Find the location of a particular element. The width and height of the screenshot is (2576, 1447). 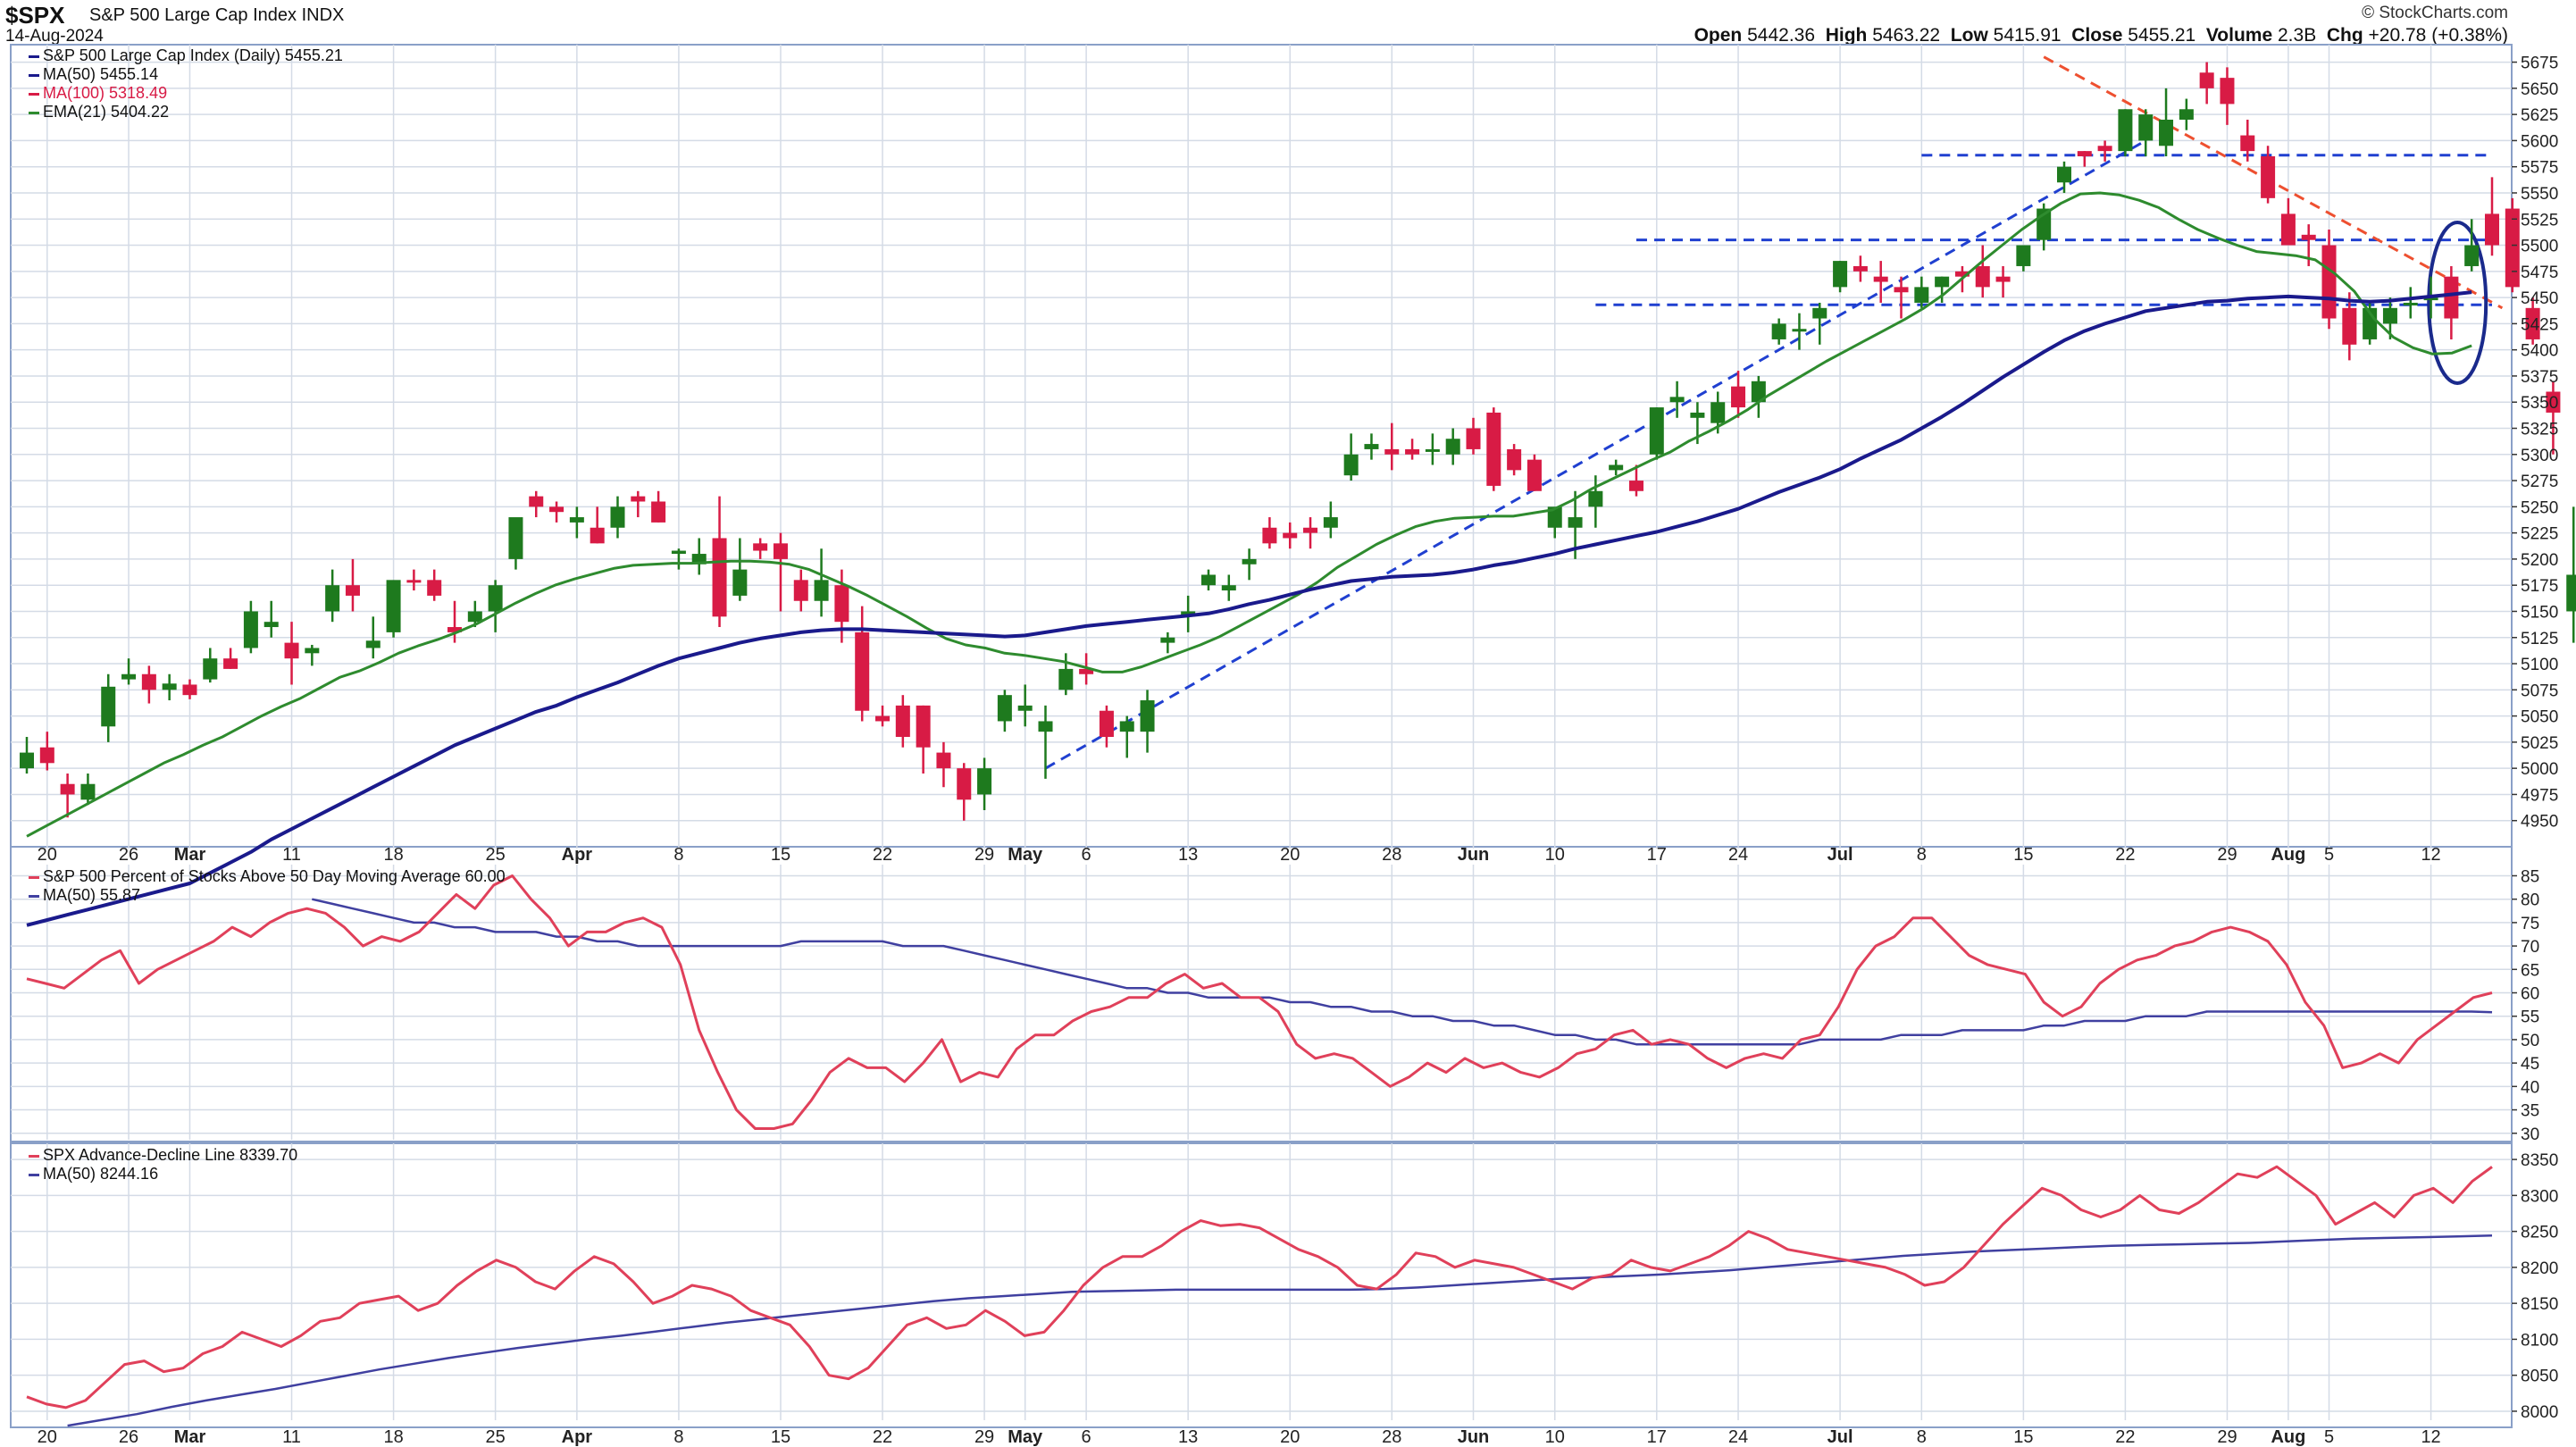

x-tick-label: 5 is located at coordinates (2329, 855).